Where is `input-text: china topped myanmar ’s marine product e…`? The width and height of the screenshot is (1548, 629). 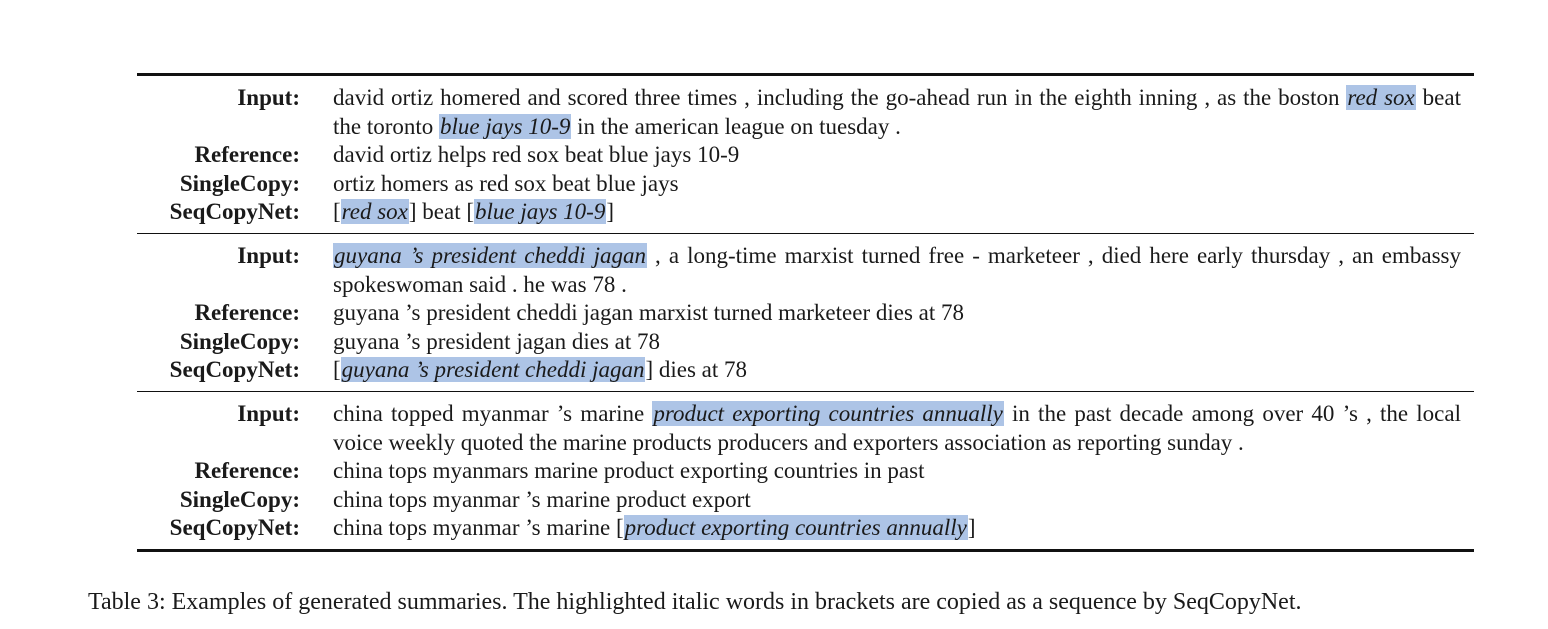
input-text: china topped myanmar ’s marine product e… is located at coordinates (897, 427).